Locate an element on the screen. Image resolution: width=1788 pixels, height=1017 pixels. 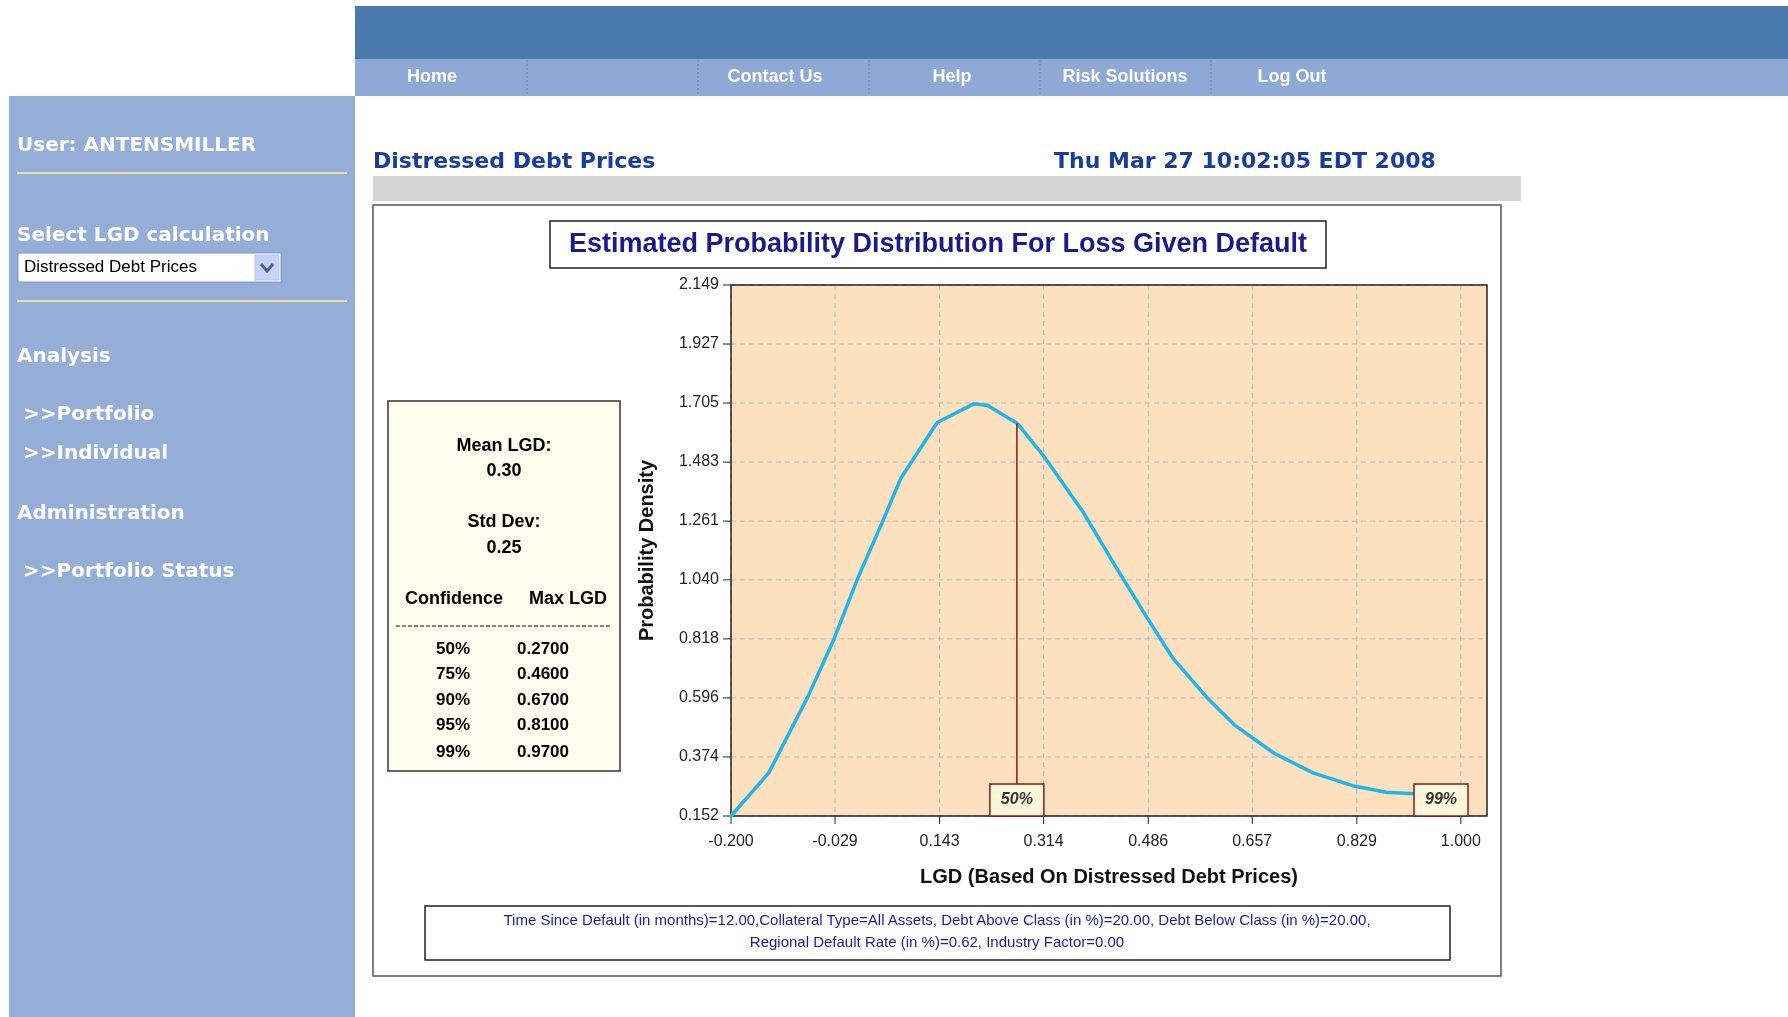
text: 95% is located at coordinates (453, 725).